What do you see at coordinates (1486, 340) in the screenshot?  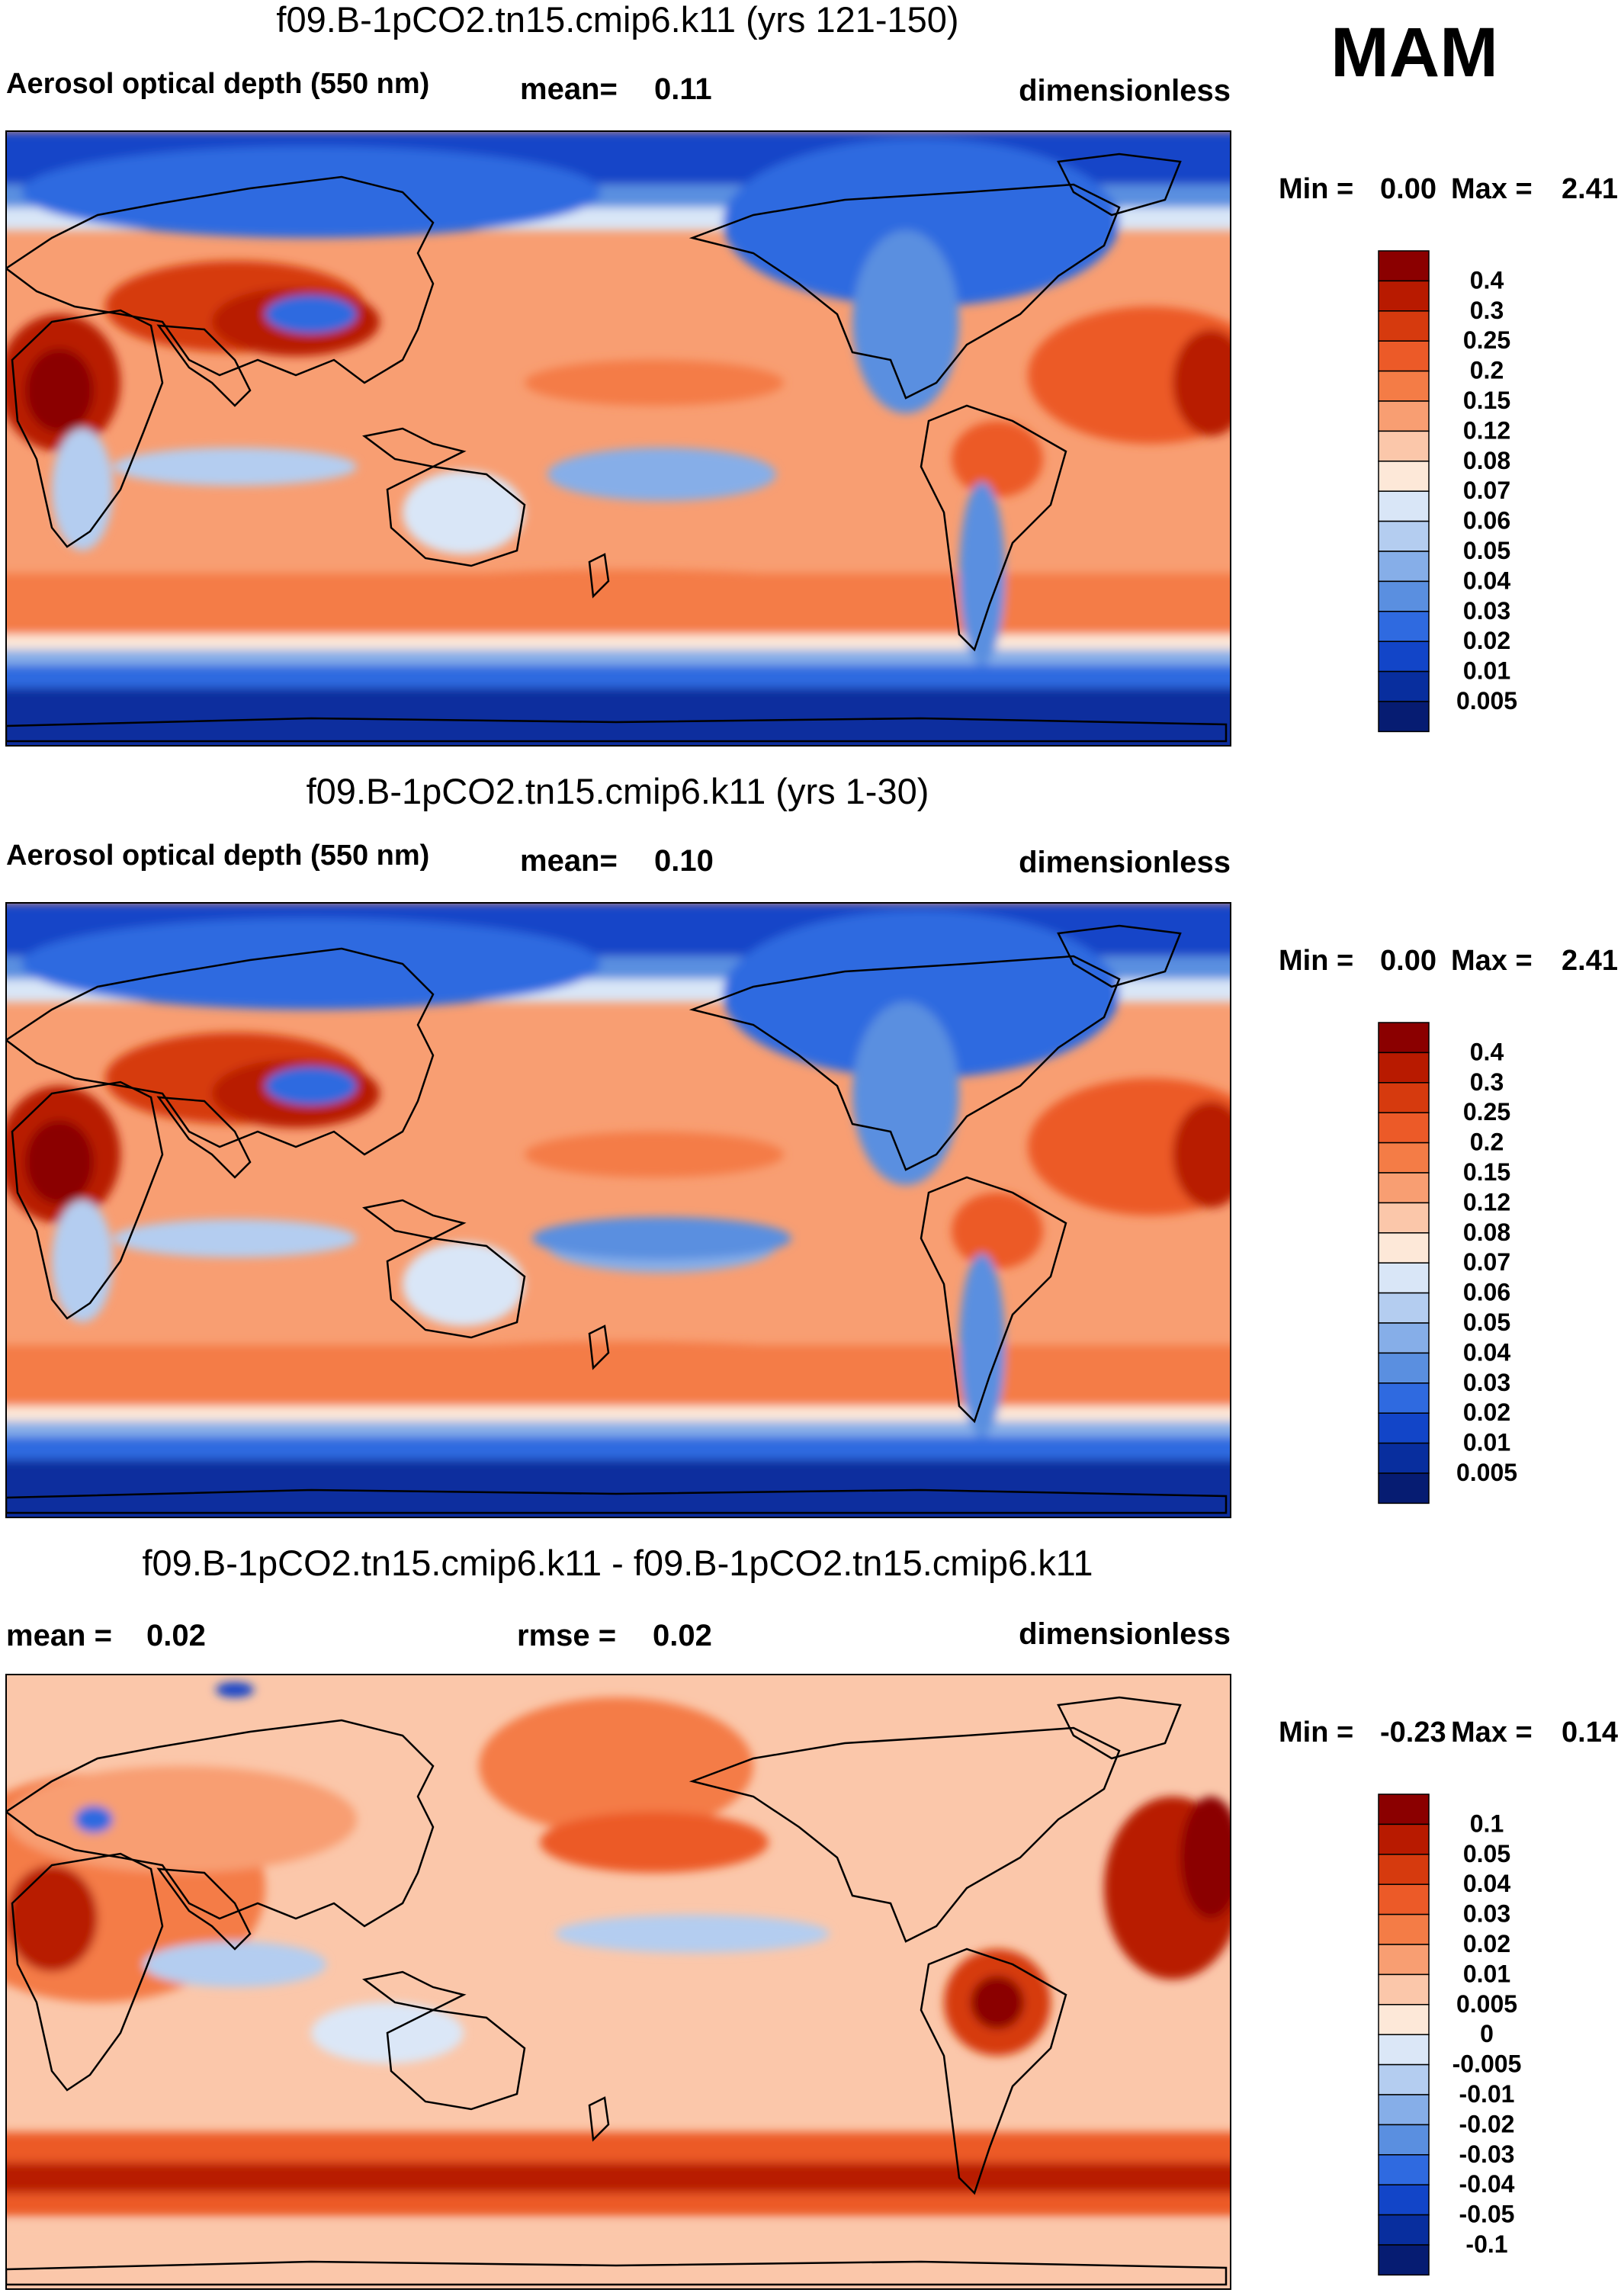 I see `colorbar-label: 0.25` at bounding box center [1486, 340].